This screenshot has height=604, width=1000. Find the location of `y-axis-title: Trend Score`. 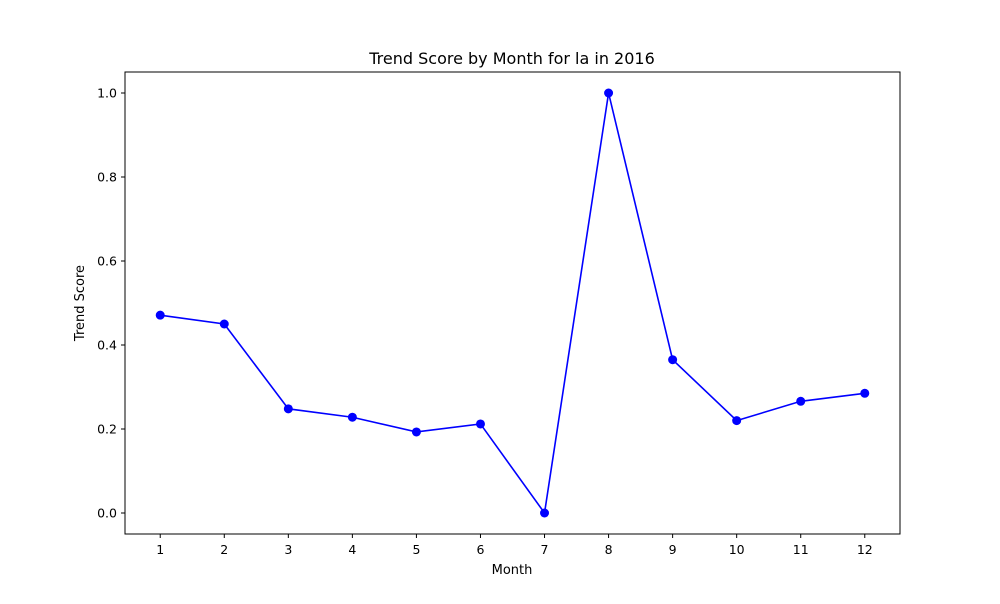

y-axis-title: Trend Score is located at coordinates (80, 303).